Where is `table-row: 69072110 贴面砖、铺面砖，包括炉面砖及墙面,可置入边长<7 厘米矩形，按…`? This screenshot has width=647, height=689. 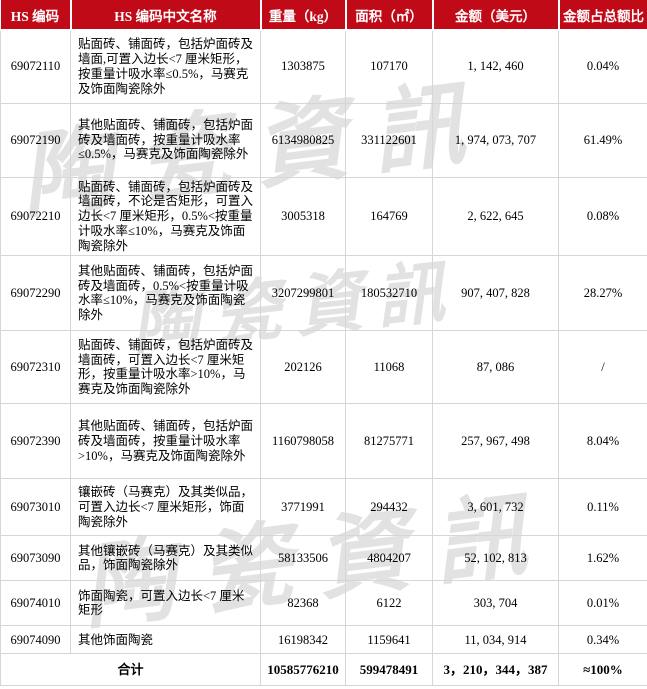 table-row: 69072110 贴面砖、铺面砖，包括炉面砖及墙面,可置入边长<7 厘米矩形，按… is located at coordinates (323, 66).